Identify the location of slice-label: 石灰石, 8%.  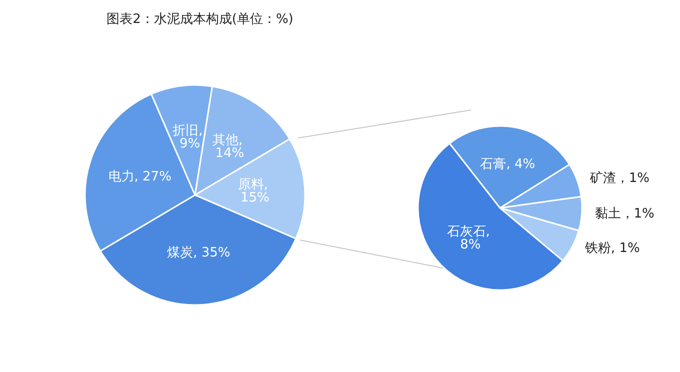
(468, 238).